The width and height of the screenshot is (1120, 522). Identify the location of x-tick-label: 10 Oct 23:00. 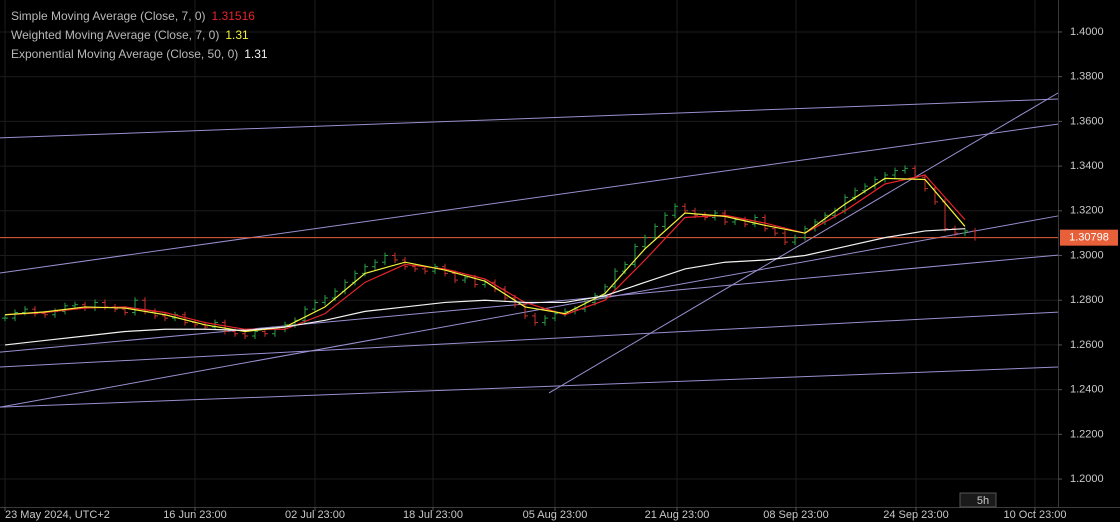
(1035, 515).